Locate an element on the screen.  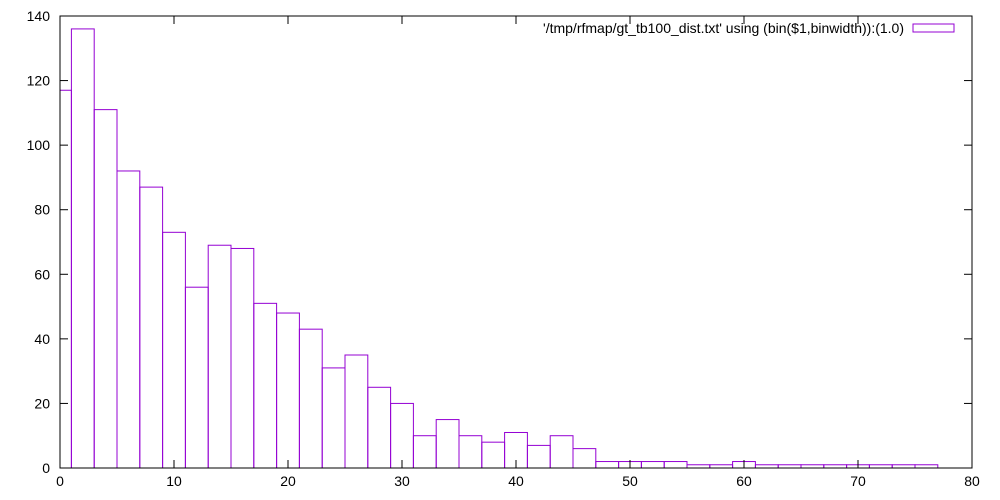
y-tick-label: 80 is located at coordinates (42, 210).